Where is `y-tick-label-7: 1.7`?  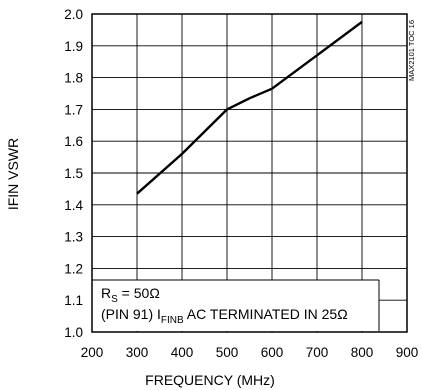
y-tick-label-7: 1.7 is located at coordinates (73, 109).